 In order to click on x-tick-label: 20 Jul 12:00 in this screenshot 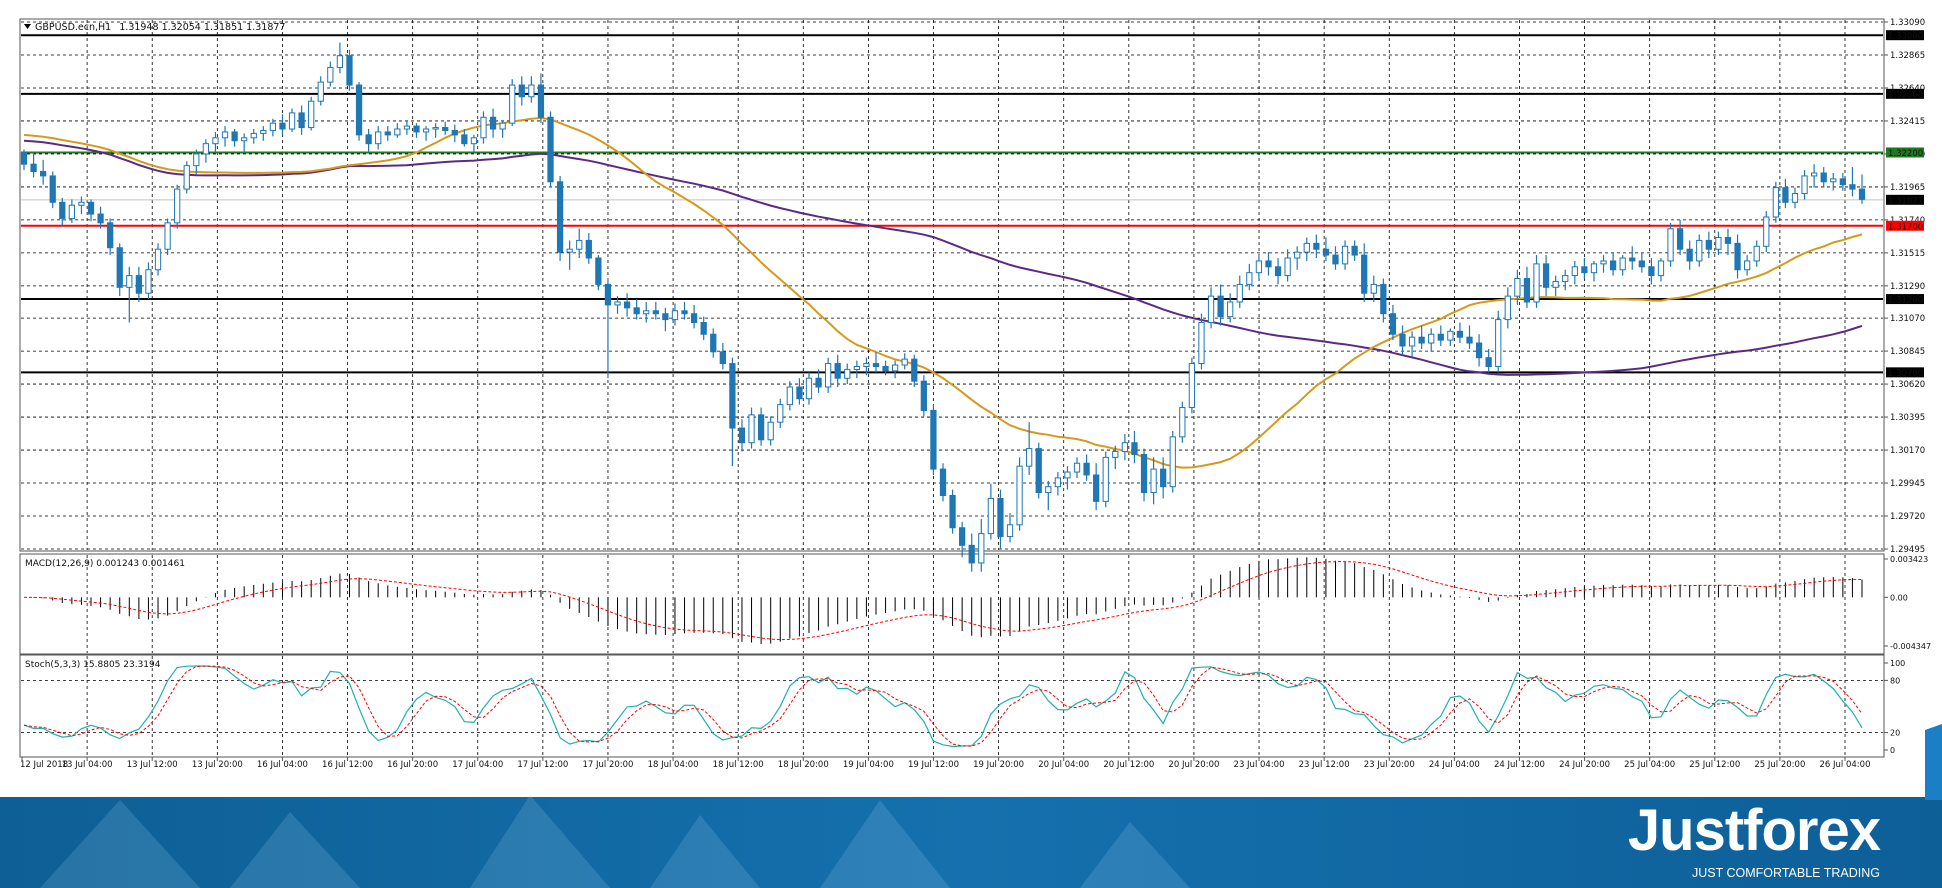, I will do `click(1128, 765)`.